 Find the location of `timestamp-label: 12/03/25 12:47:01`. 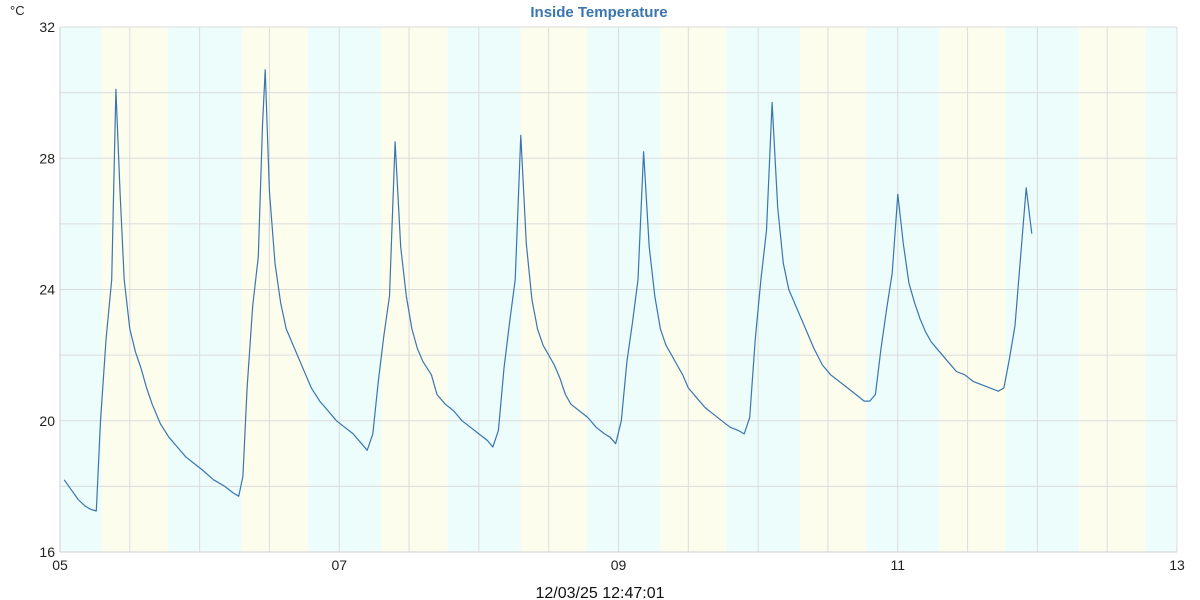

timestamp-label: 12/03/25 12:47:01 is located at coordinates (599, 592).